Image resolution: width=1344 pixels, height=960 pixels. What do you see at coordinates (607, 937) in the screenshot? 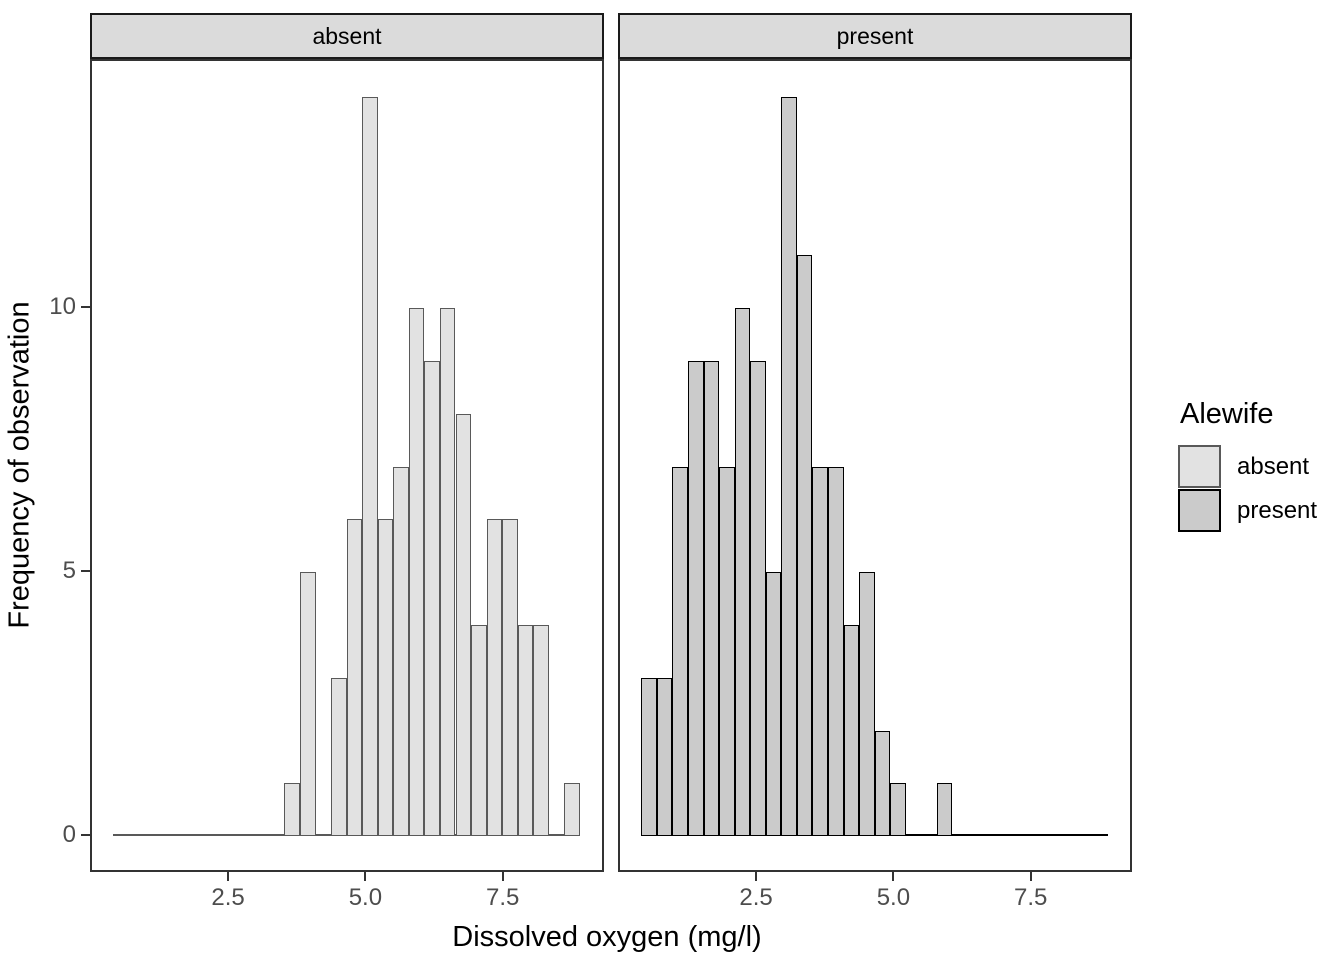
I see `x-axis-title: Dissolved oxygen (mg/l)` at bounding box center [607, 937].